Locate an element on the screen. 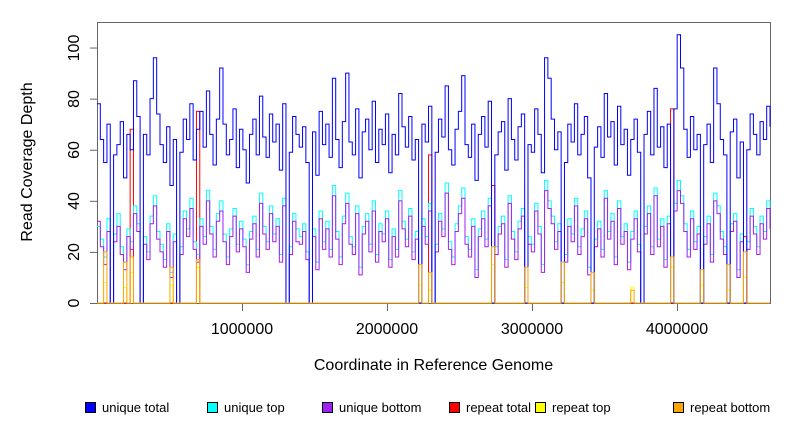 The width and height of the screenshot is (792, 432). y-axis-title: Read Coverage Depth is located at coordinates (27, 162).